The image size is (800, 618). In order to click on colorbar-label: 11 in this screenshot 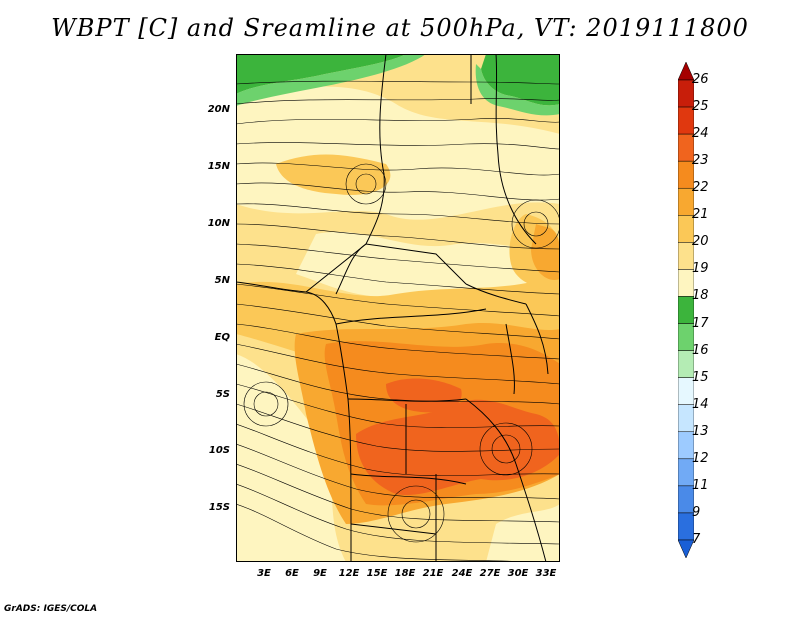, I will do `click(700, 485)`.